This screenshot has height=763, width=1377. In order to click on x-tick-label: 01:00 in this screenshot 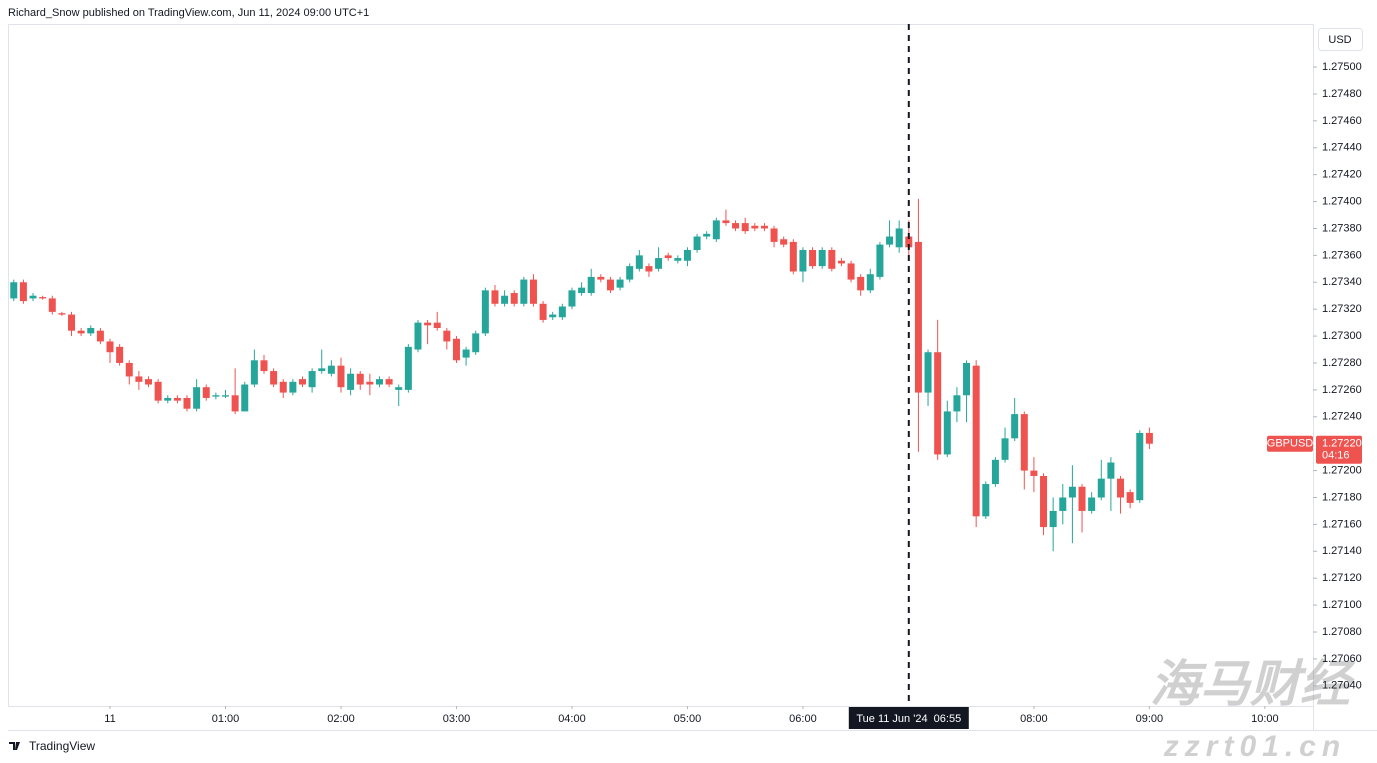, I will do `click(226, 719)`.